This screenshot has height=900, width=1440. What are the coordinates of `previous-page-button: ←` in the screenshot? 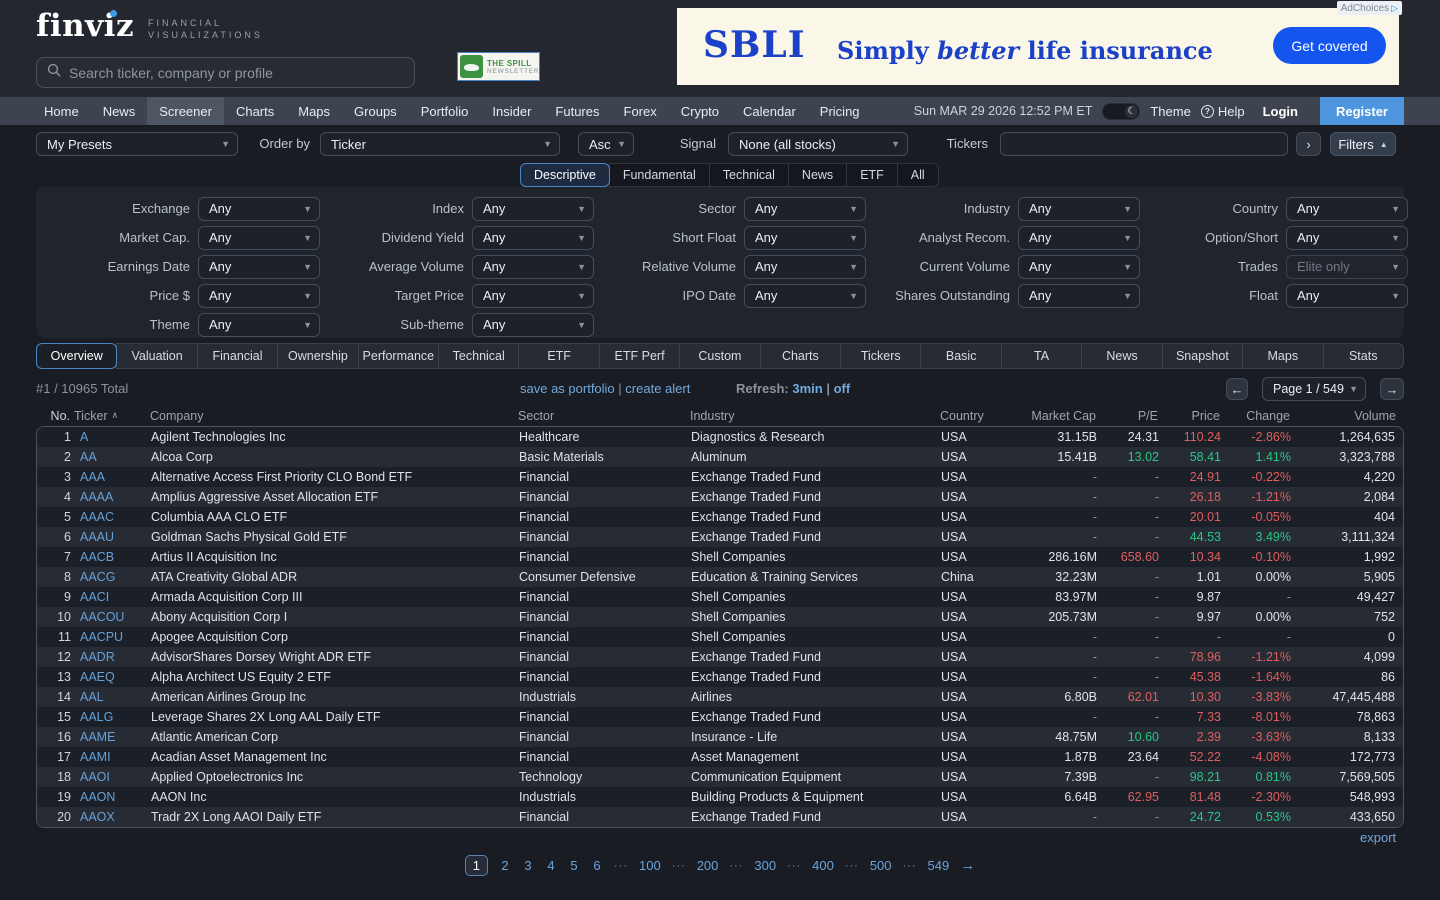 It's located at (1237, 389).